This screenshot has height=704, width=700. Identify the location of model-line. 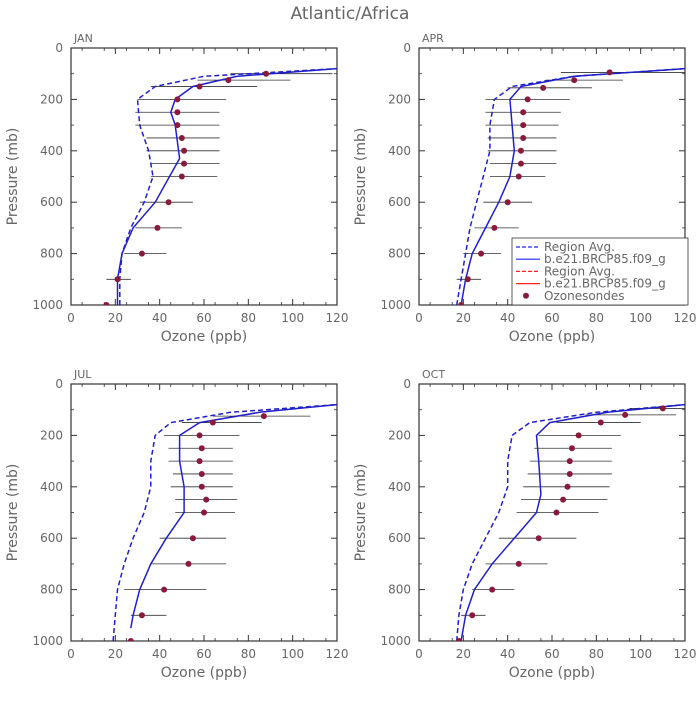
(572, 522).